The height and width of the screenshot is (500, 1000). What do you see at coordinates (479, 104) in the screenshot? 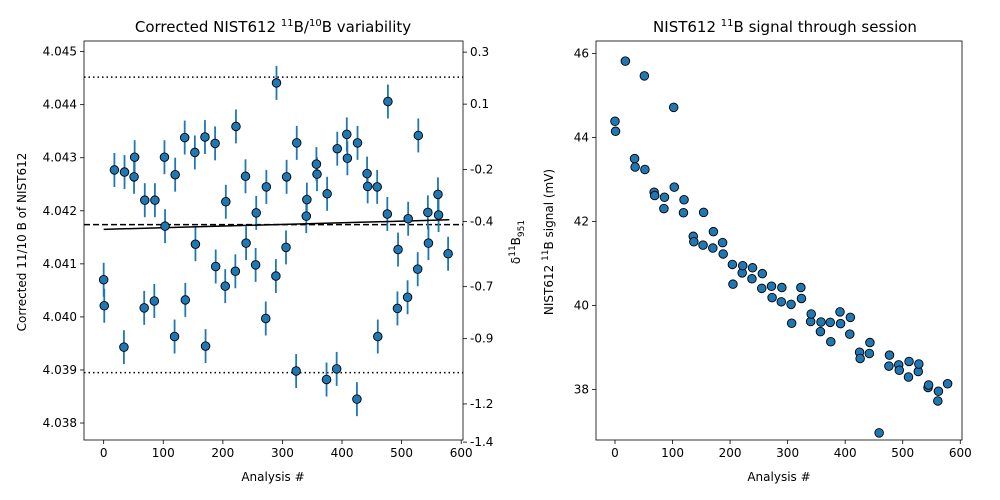
I see `left-right-y-tick-label: 0.1` at bounding box center [479, 104].